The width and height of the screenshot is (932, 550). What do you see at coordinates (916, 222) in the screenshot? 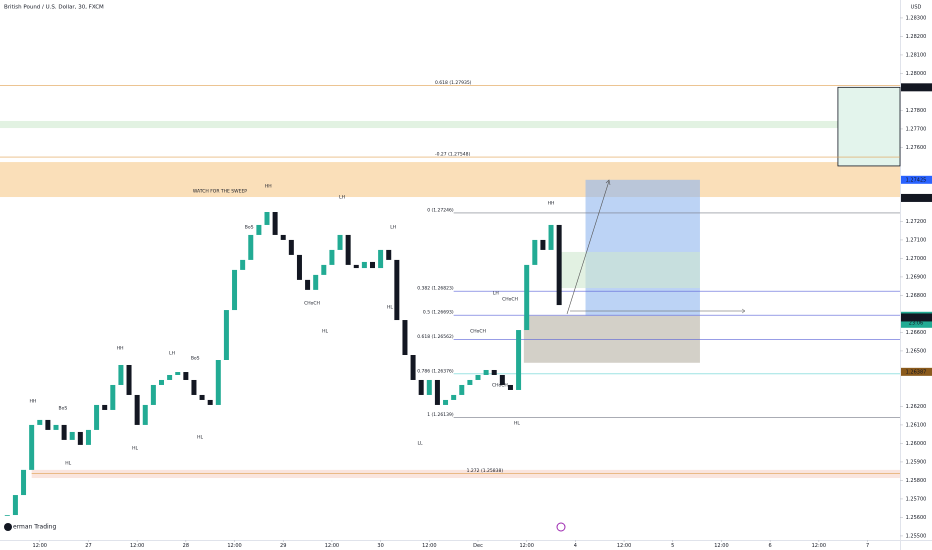
I see `y-tick-label: 1.27200` at bounding box center [916, 222].